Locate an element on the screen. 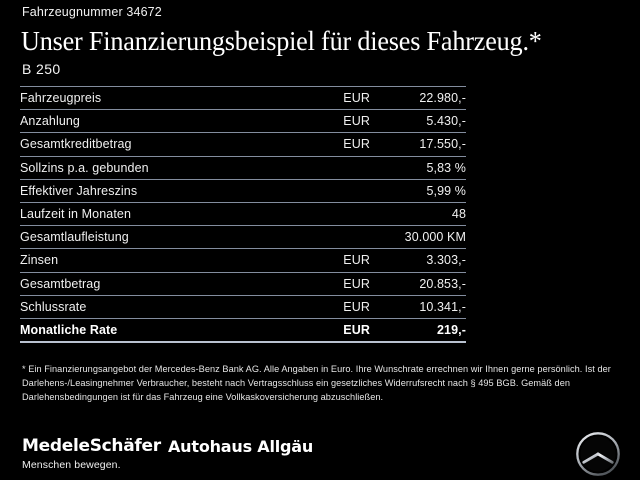 The width and height of the screenshot is (640, 480). dealer-logo: MedeleSchäfer Menschen bewegen. is located at coordinates (91, 453).